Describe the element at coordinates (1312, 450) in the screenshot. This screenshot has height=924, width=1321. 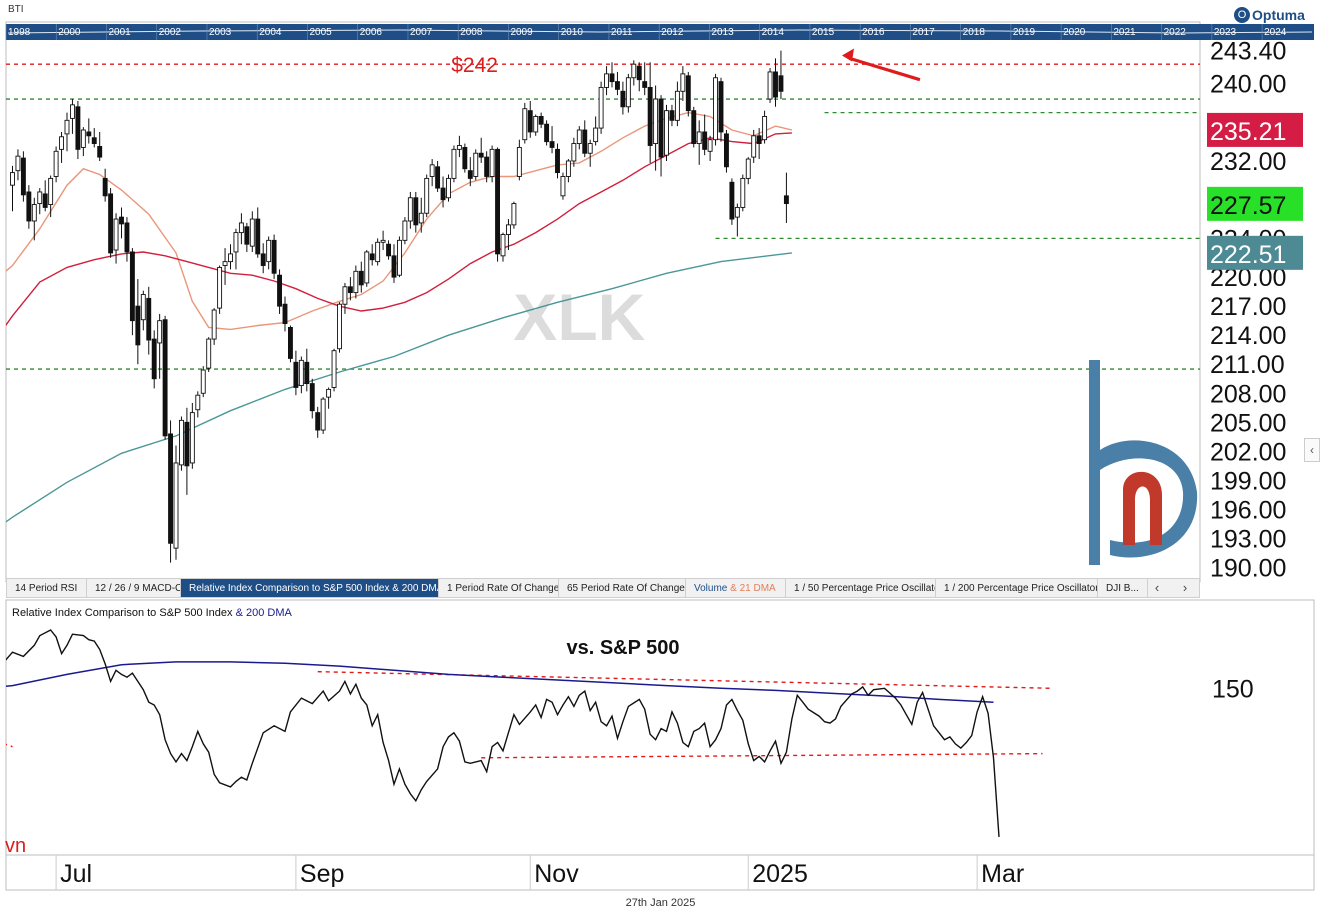
I see `panel-collapse-button: ‹` at that location.